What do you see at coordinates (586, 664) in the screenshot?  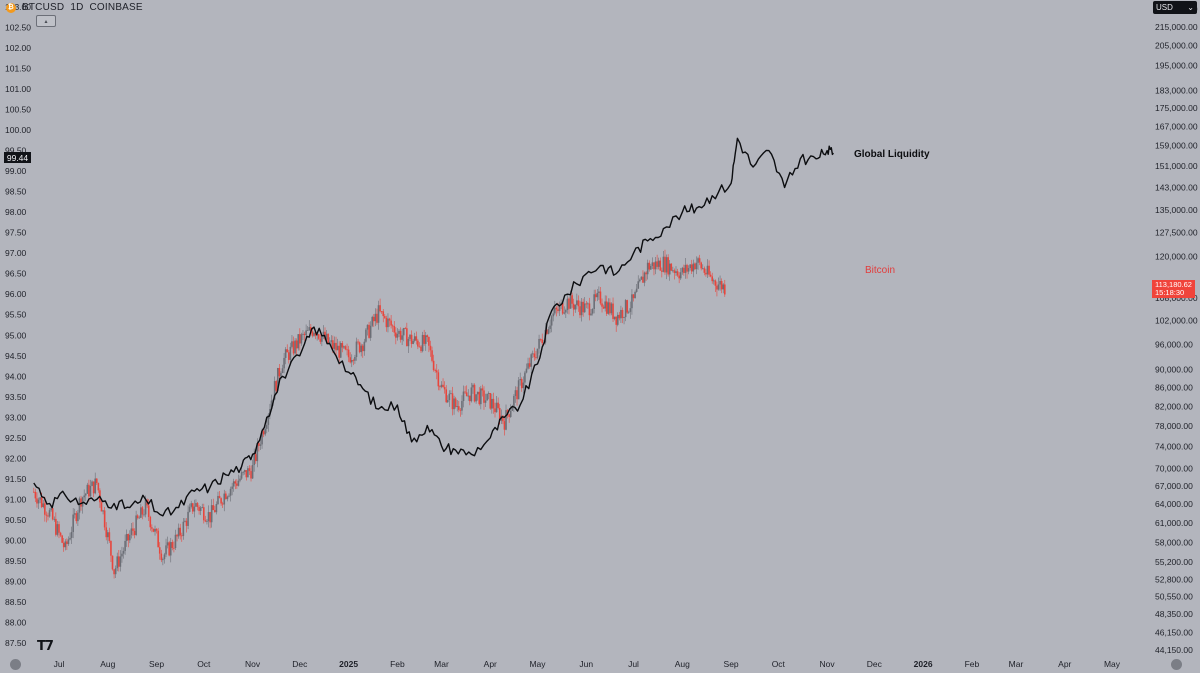 I see `time-tick-label: Jun` at bounding box center [586, 664].